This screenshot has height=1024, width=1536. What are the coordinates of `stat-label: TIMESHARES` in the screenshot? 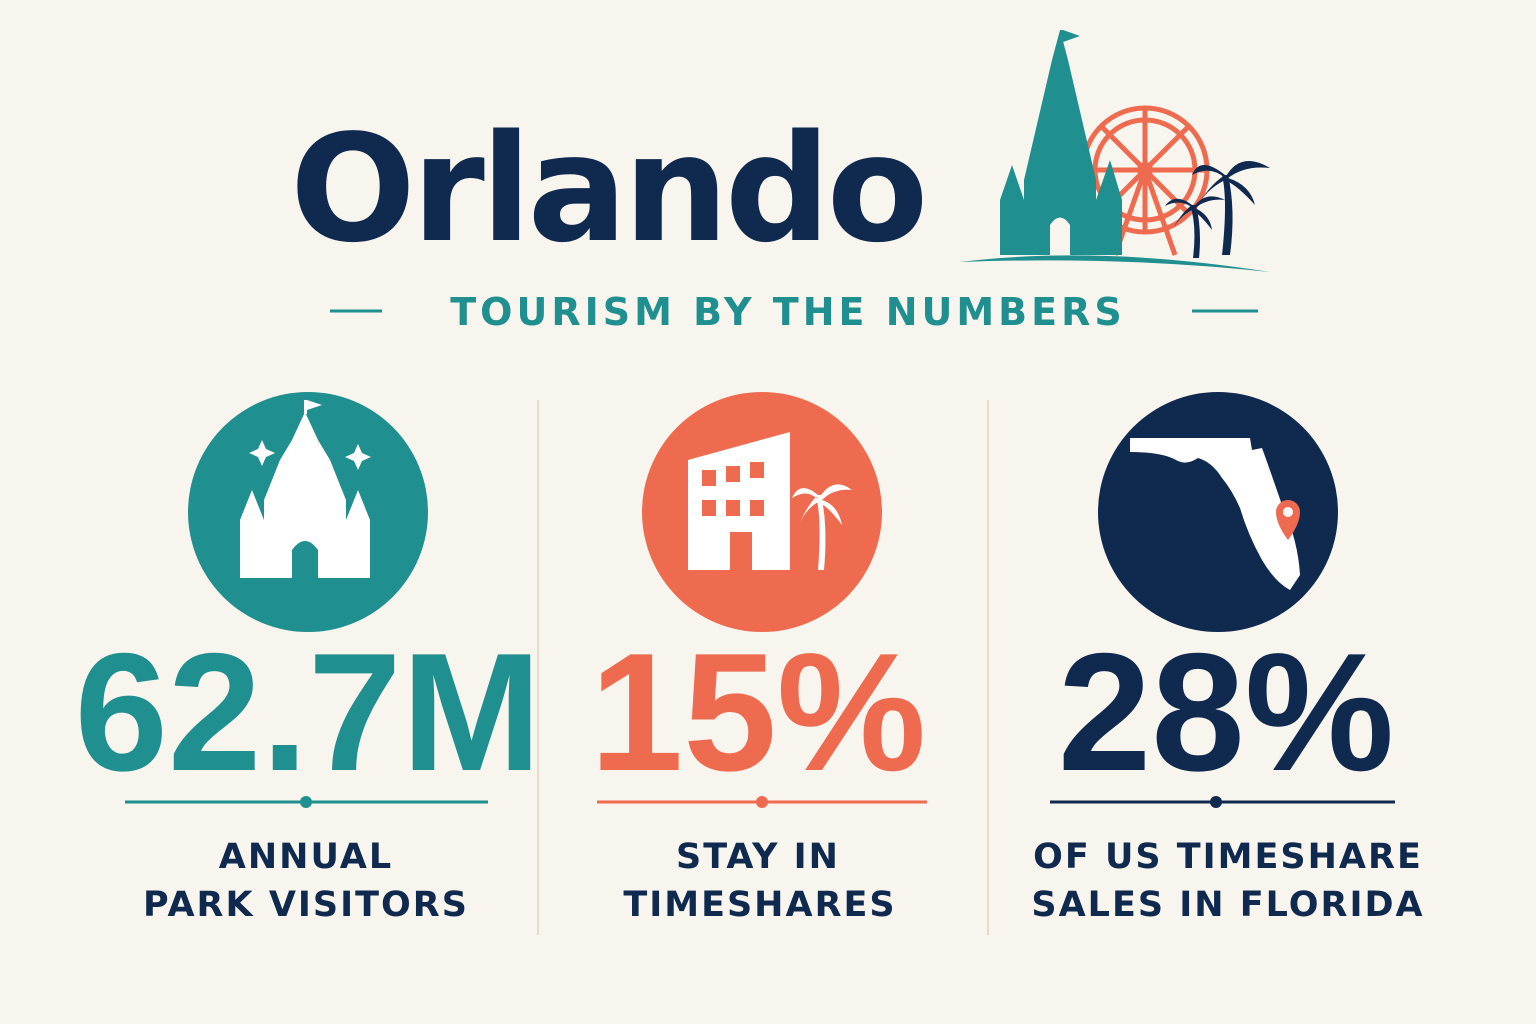 It's located at (759, 905).